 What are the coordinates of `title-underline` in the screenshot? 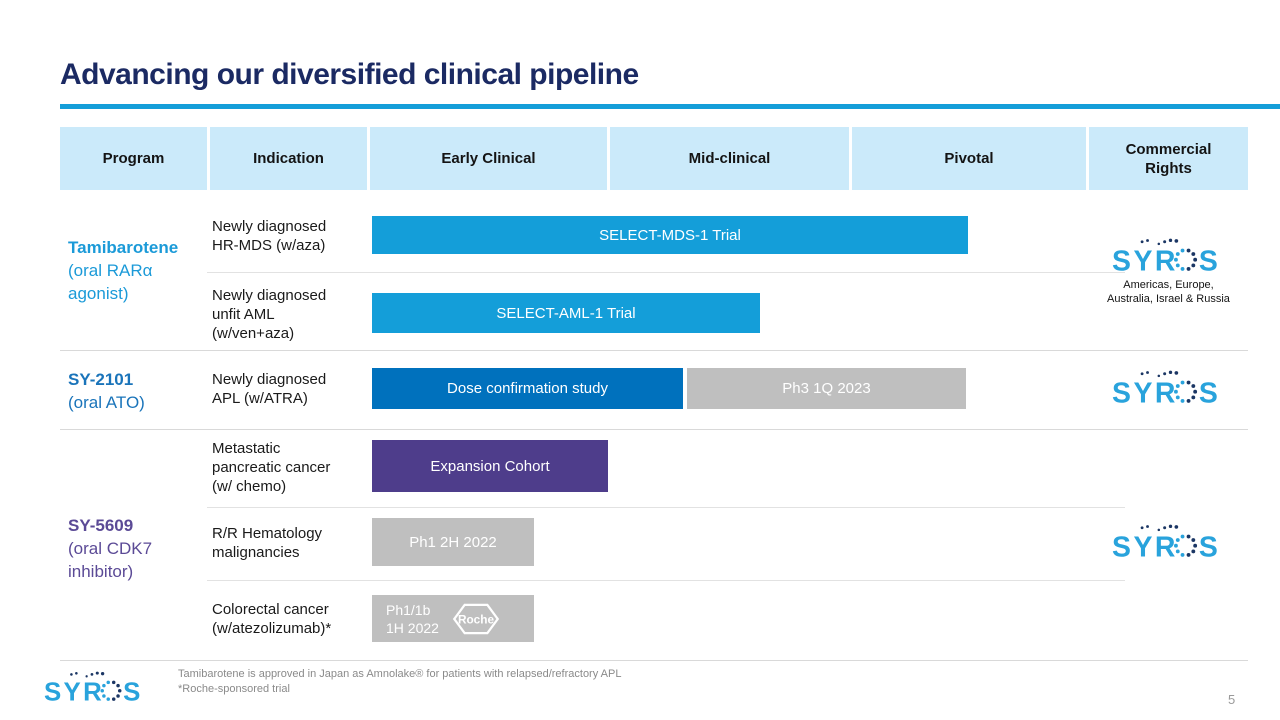 It's located at (670, 106).